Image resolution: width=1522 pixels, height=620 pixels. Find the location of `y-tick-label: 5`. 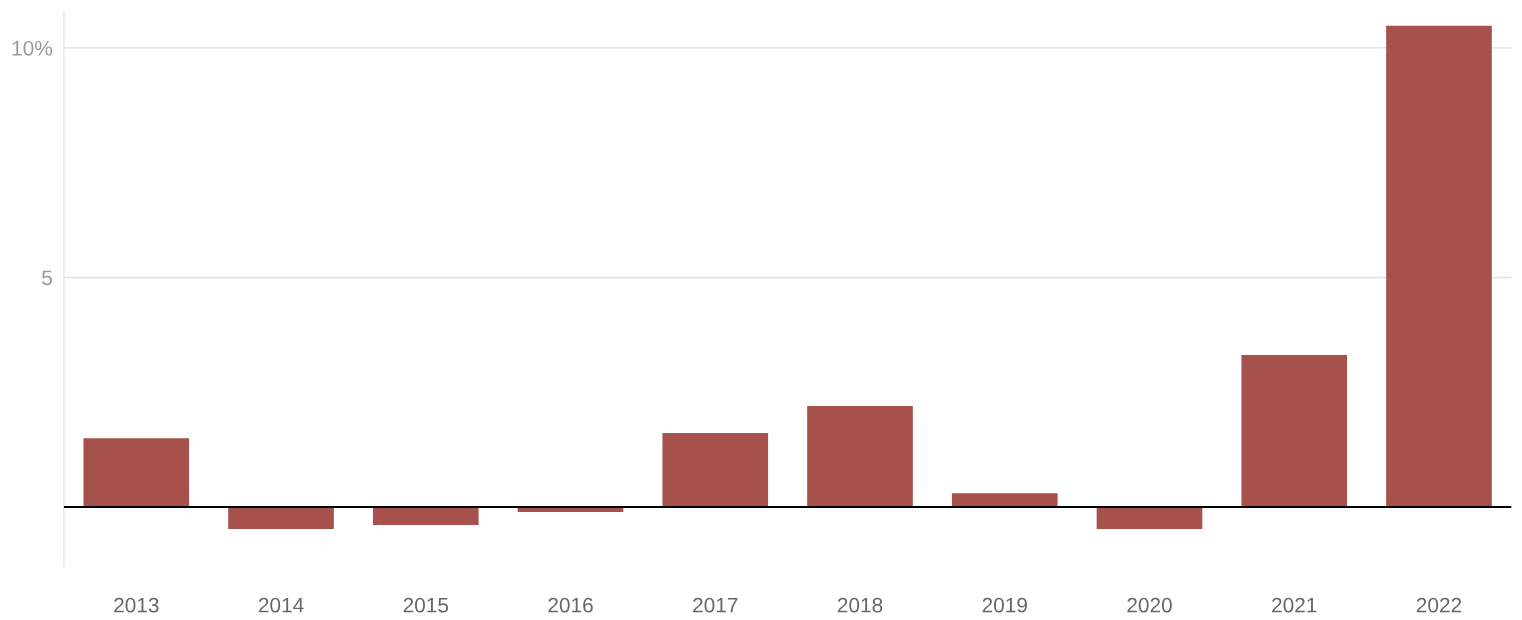

y-tick-label: 5 is located at coordinates (47, 278).